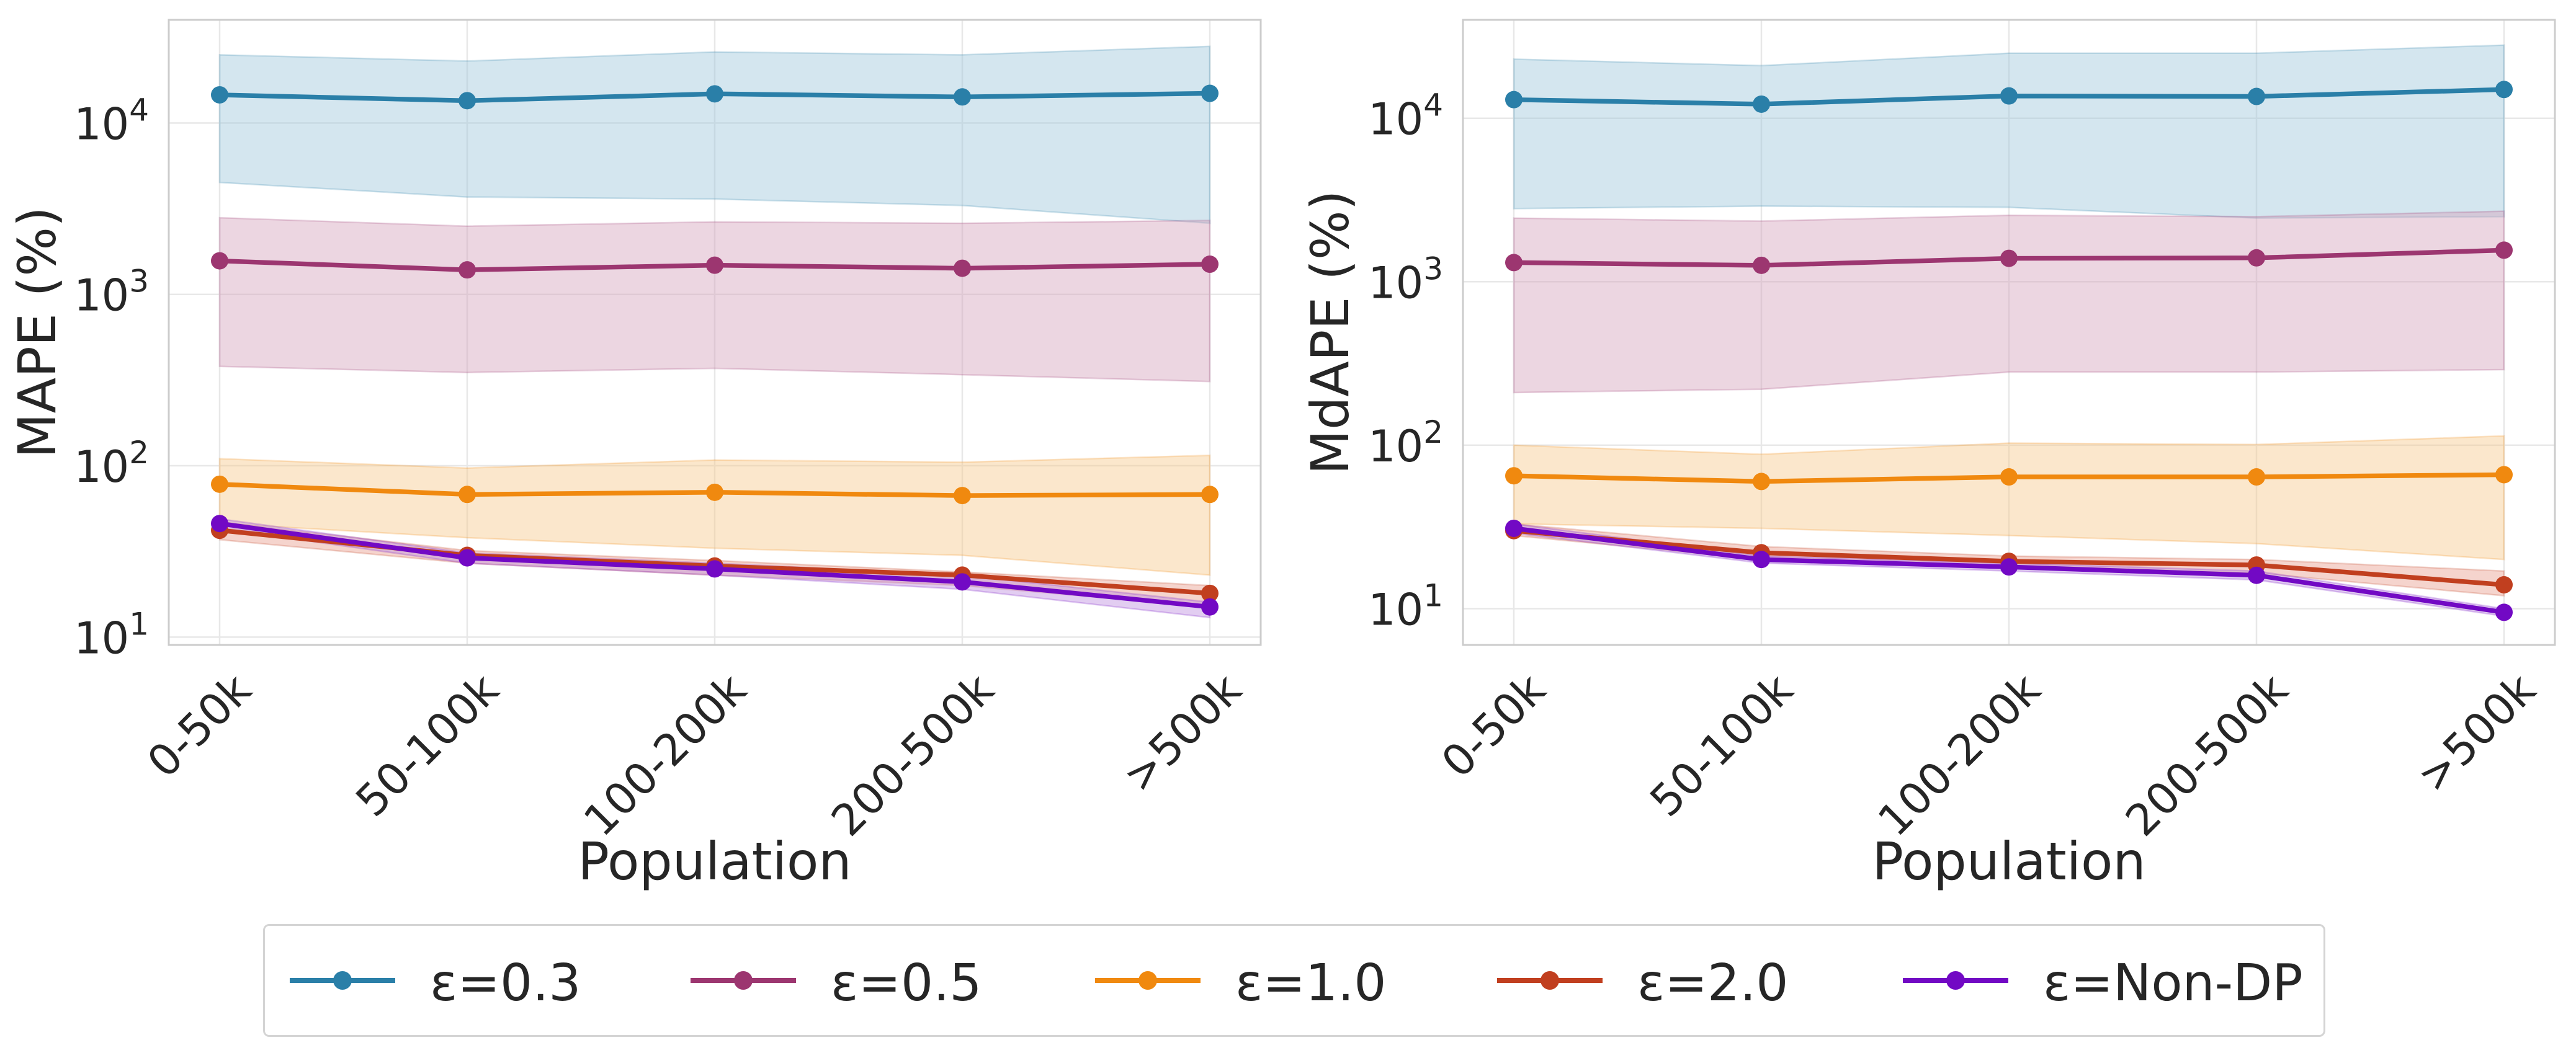 Image resolution: width=2576 pixels, height=1053 pixels. I want to click on legend: ε=0.3 ε=0.5 ε=1.0 ε=2.0 ε=Non-DP, so click(1294, 980).